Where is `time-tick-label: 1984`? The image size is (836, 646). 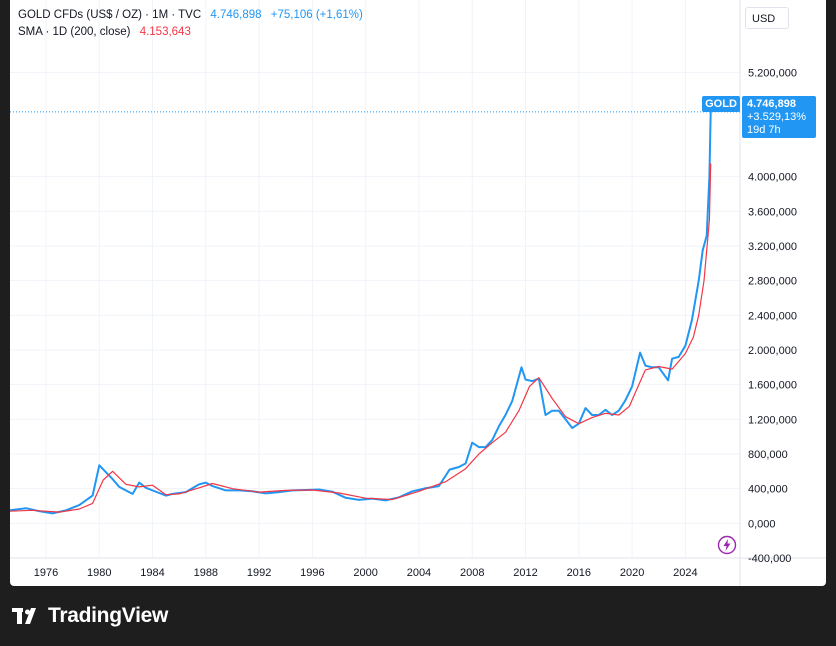 time-tick-label: 1984 is located at coordinates (152, 573).